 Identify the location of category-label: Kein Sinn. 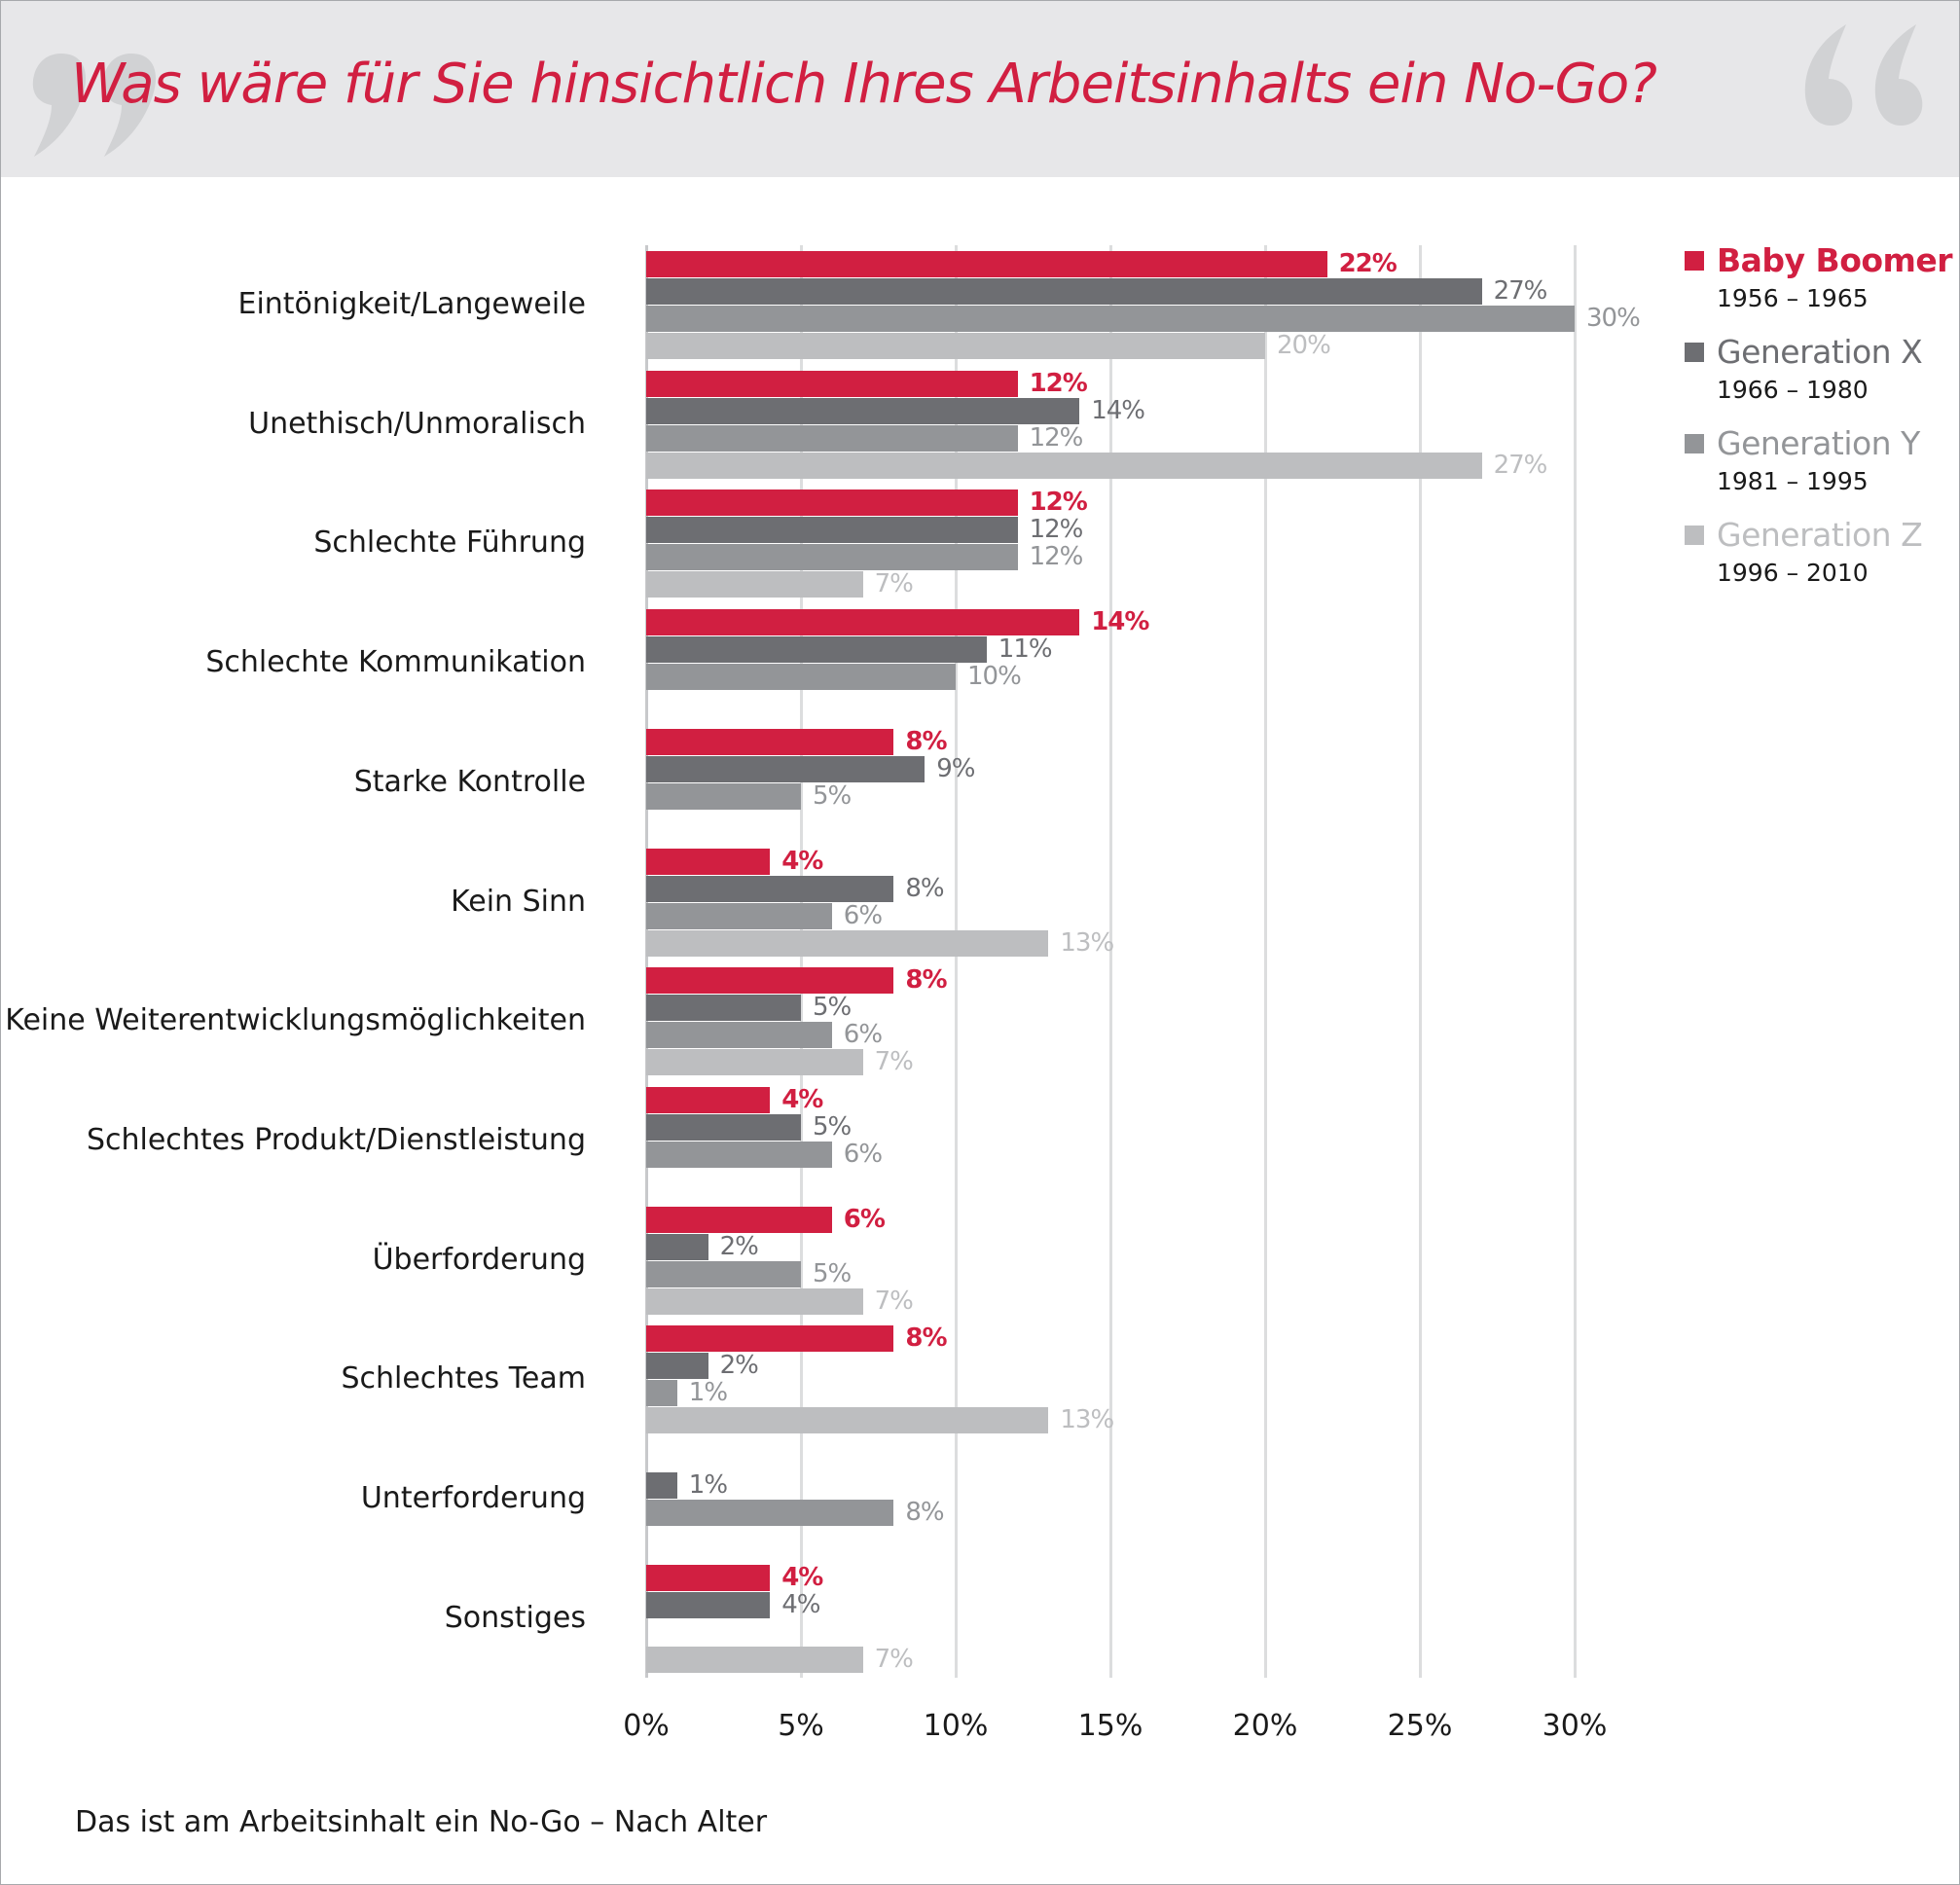
(518, 902).